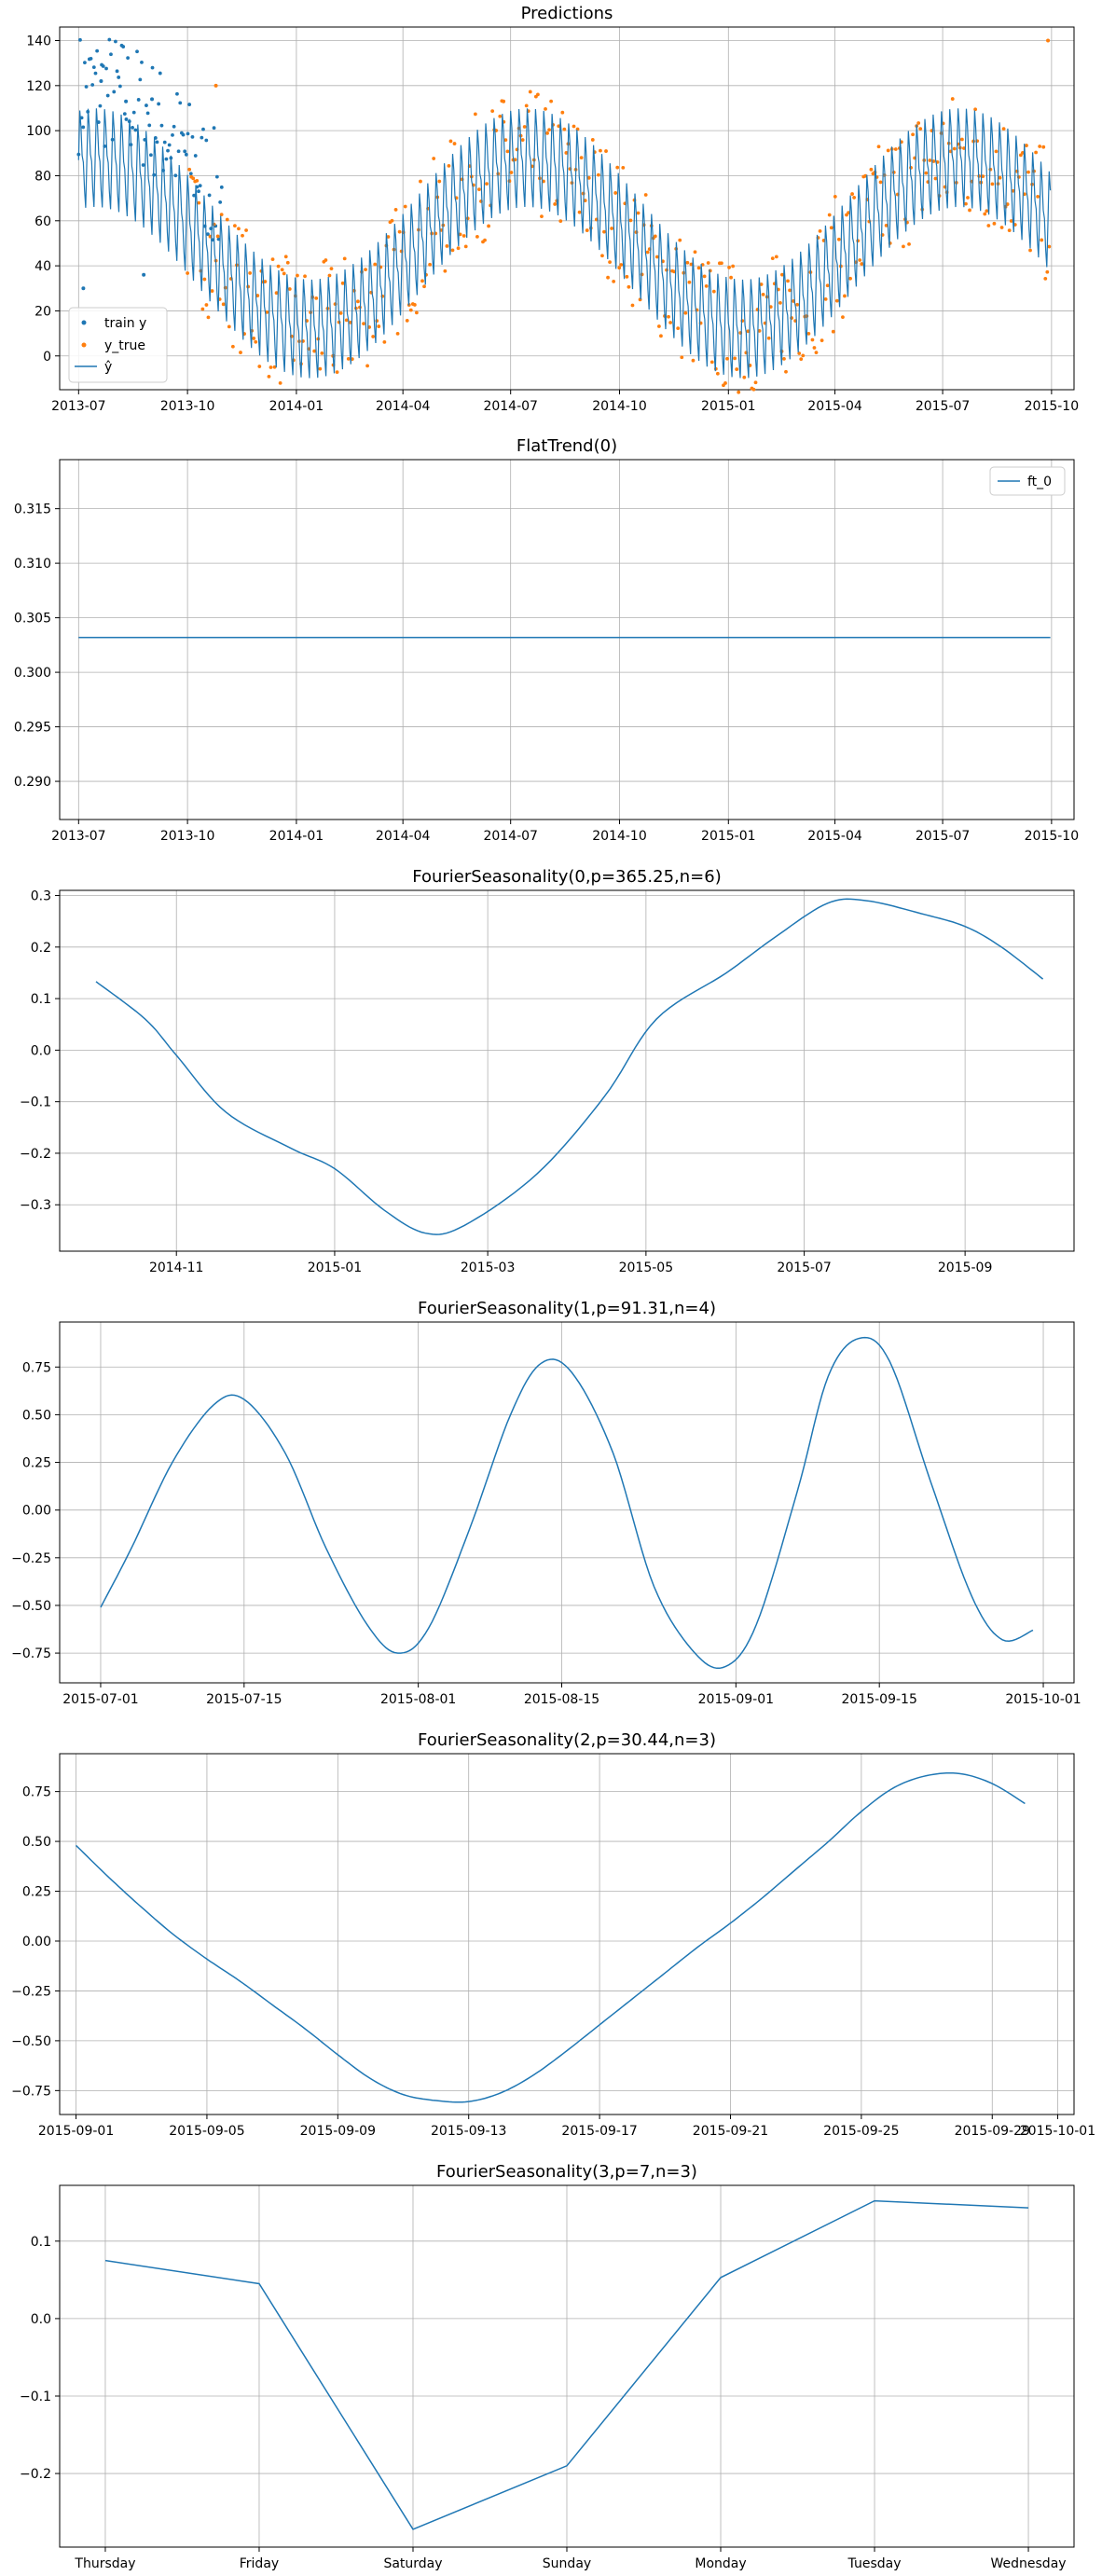 This screenshot has width=1102, height=2576. What do you see at coordinates (834, 406) in the screenshot?
I see `x-tick-label: 2015-04` at bounding box center [834, 406].